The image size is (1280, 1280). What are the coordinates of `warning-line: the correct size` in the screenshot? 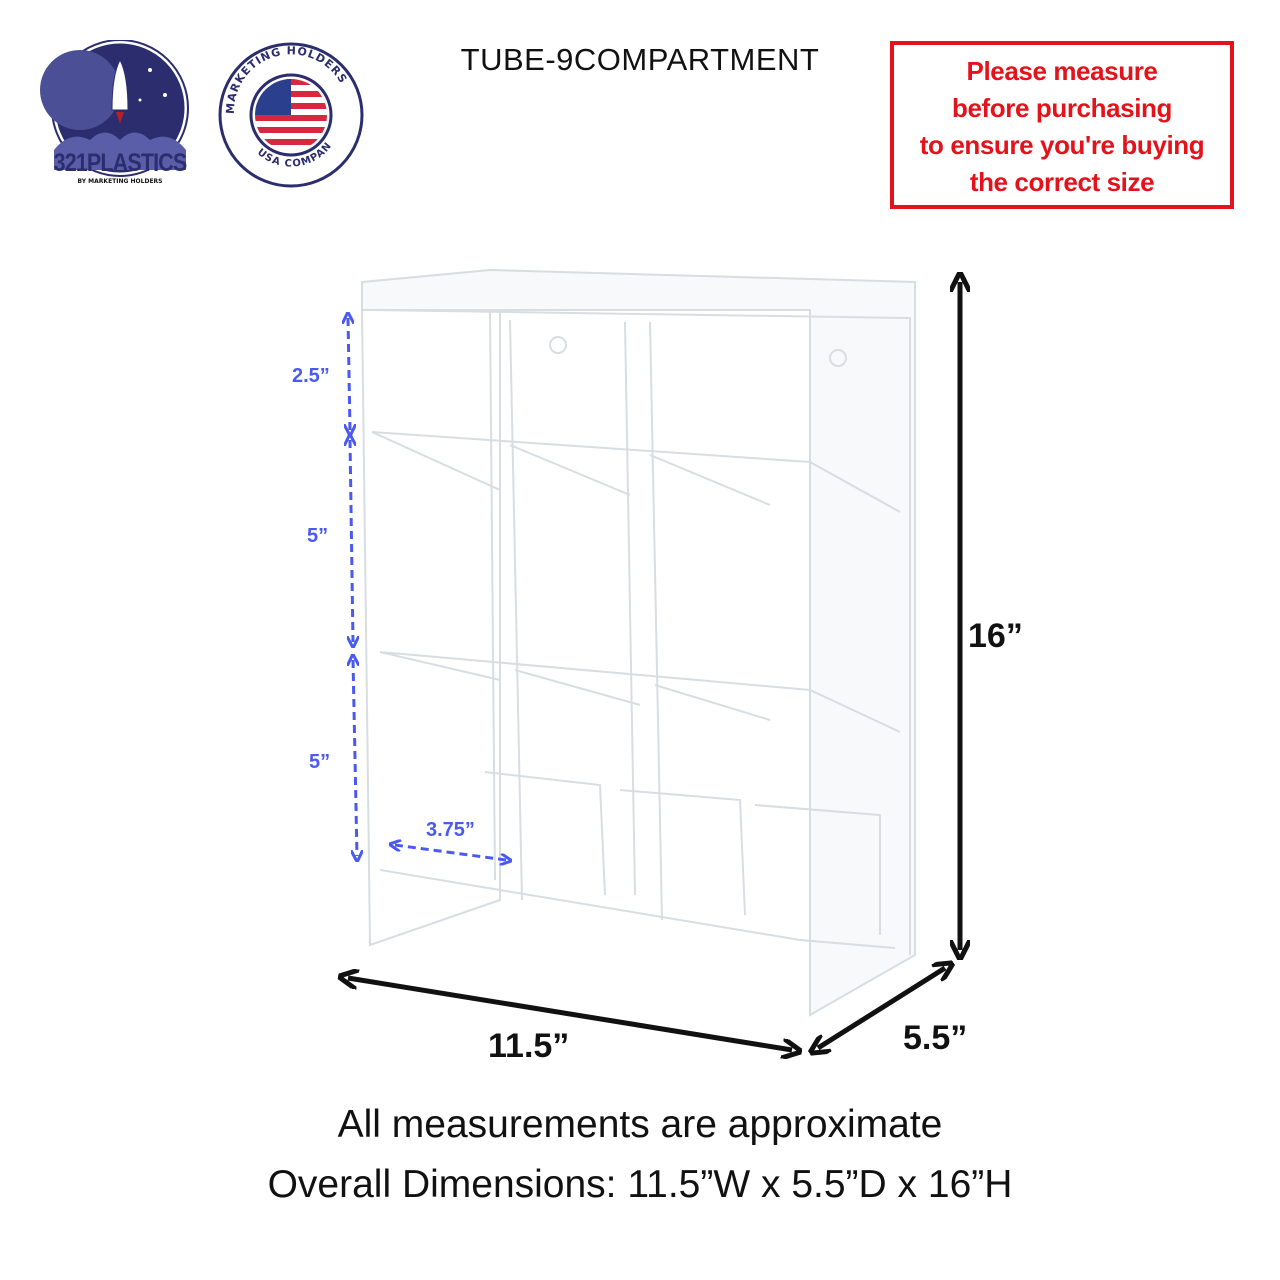 It's located at (1062, 182).